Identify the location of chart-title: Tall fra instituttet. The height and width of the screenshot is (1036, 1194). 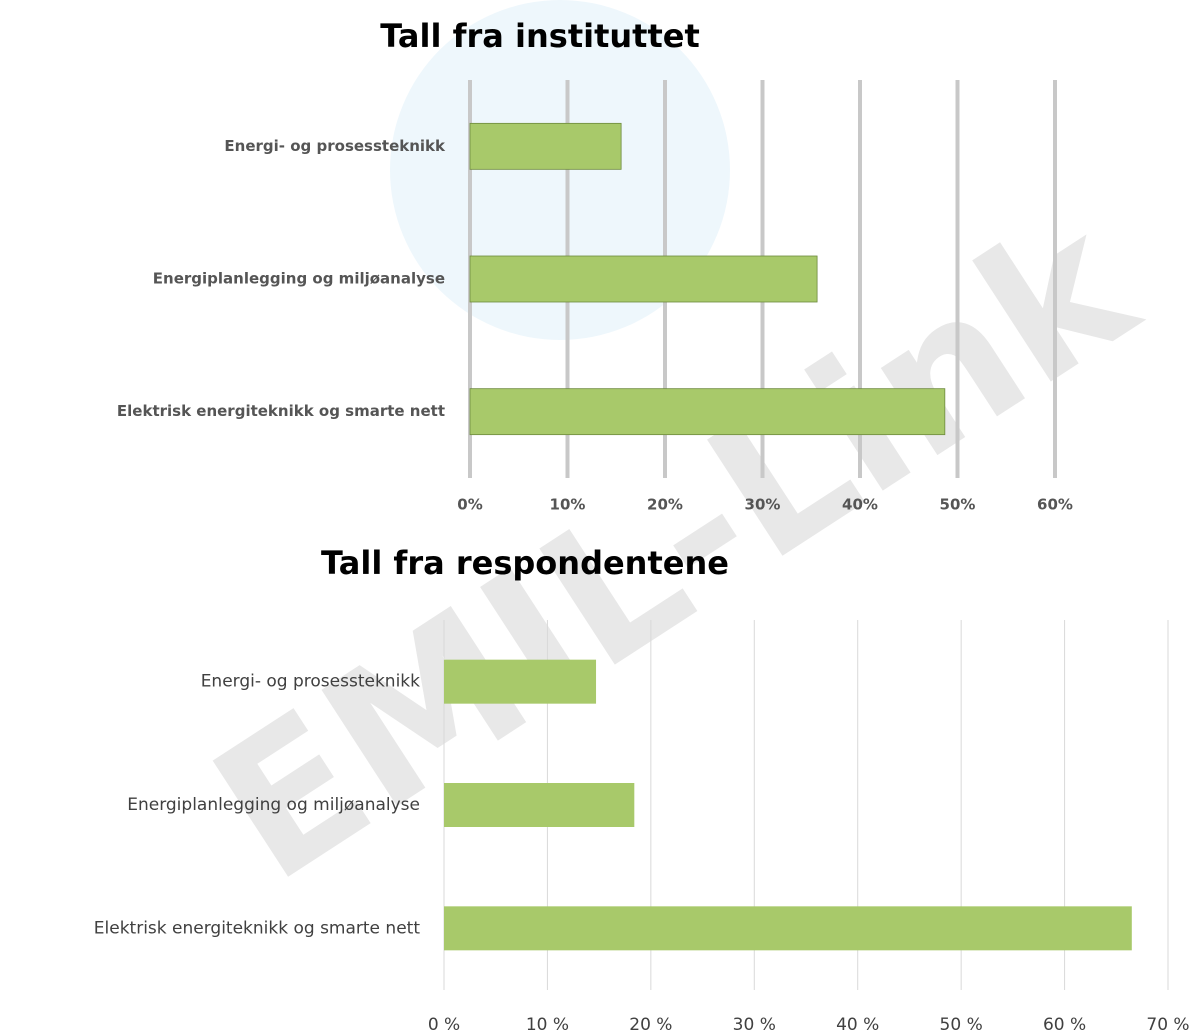
(540, 36).